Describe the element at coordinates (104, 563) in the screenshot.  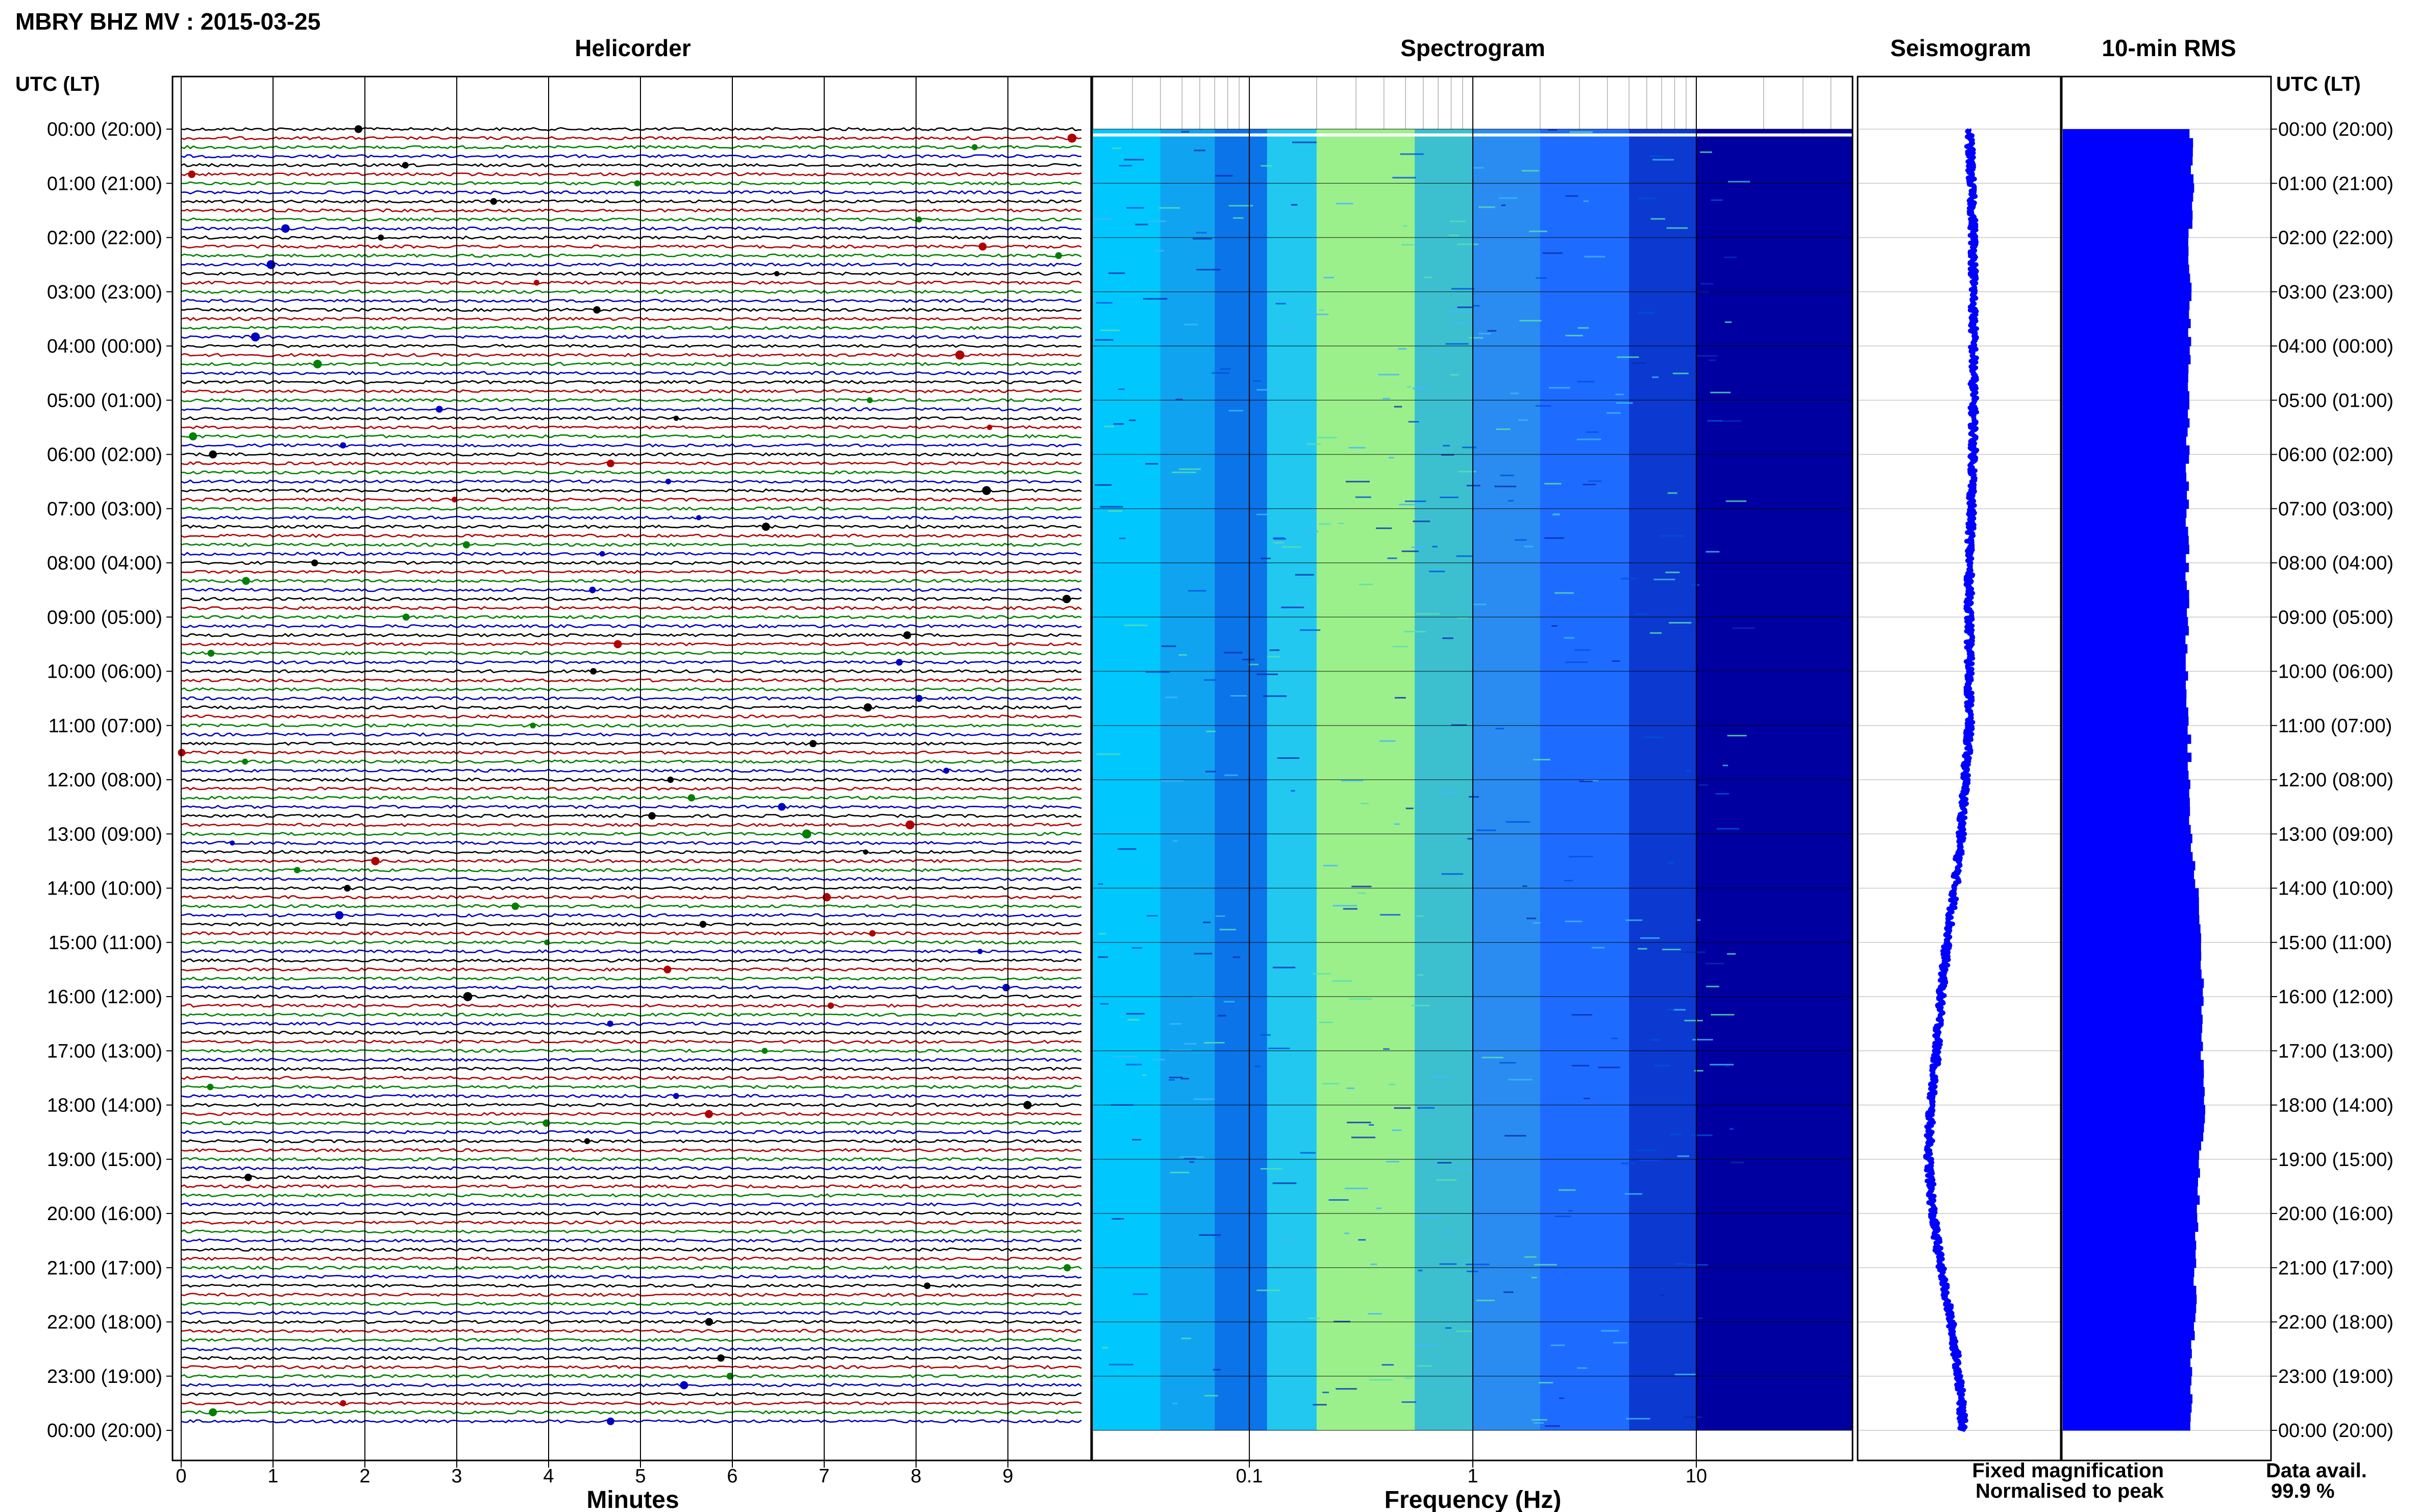
I see `left-time-label: 08:00 (04:00)` at that location.